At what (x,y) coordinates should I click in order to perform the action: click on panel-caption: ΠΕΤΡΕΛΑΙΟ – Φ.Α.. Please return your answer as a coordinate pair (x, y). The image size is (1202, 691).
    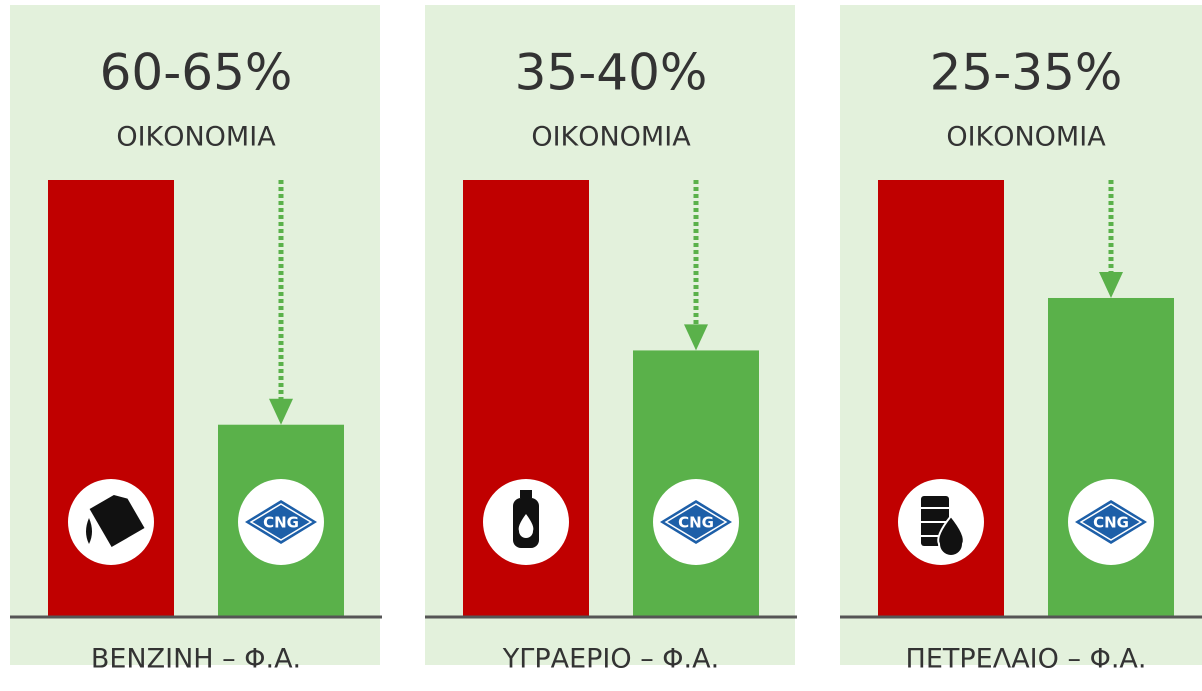
    Looking at the image, I should click on (1026, 659).